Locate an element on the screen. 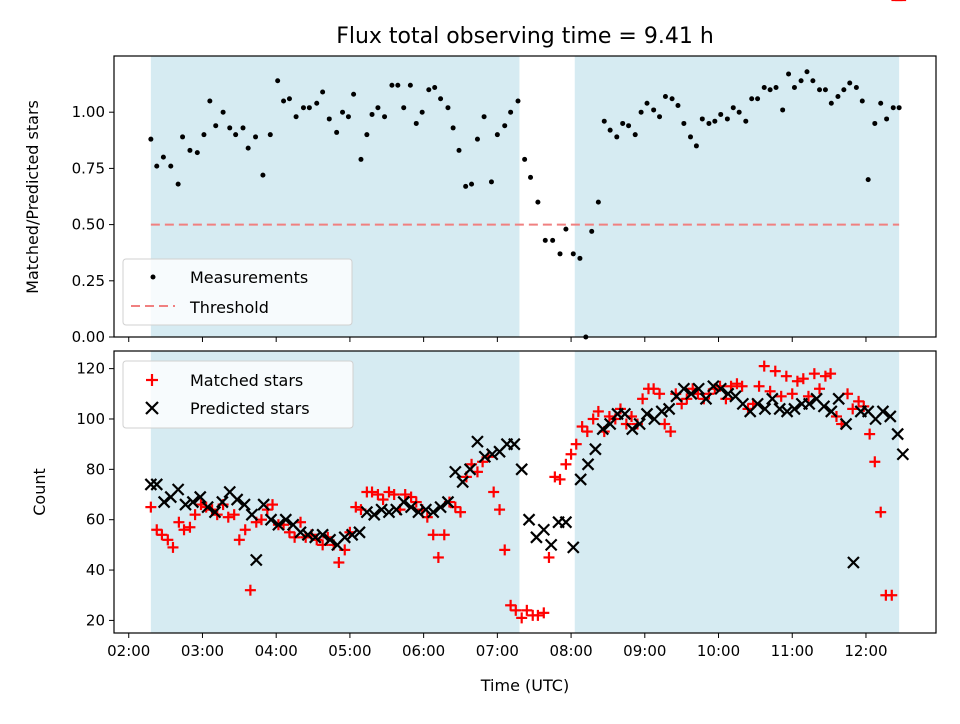  x-axis-label: Time (UTC) is located at coordinates (524, 685).